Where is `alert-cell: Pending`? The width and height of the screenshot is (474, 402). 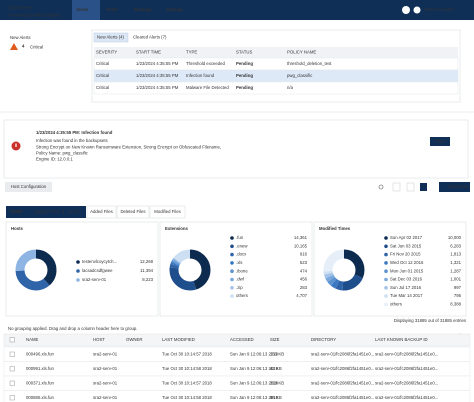
alert-cell: Pending is located at coordinates (244, 63).